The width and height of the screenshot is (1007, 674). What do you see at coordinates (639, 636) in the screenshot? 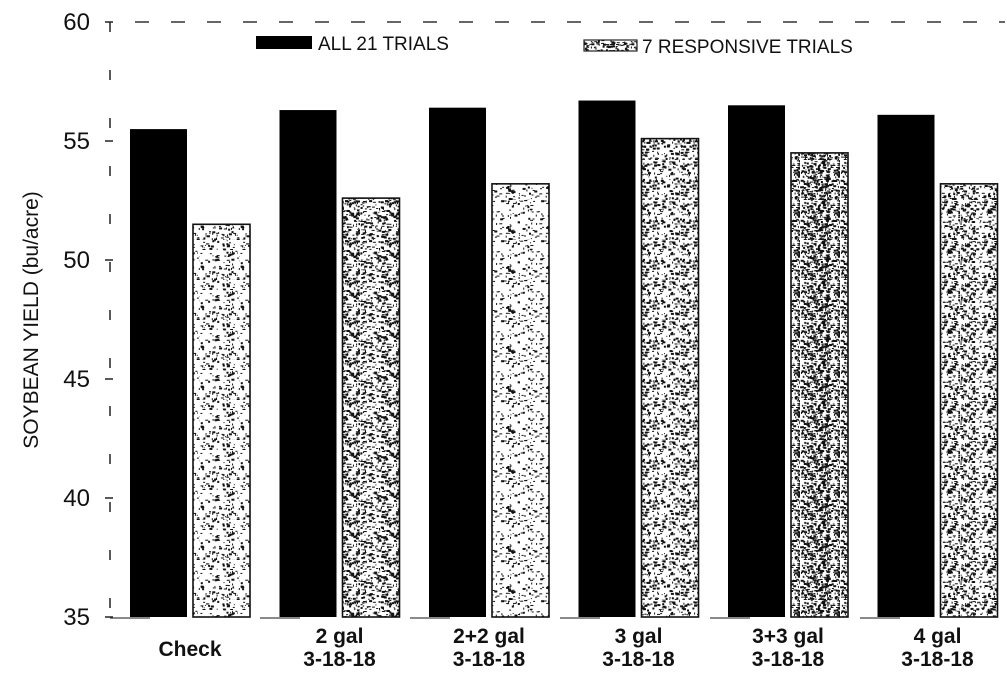
I see `category-label: 3 gal` at bounding box center [639, 636].